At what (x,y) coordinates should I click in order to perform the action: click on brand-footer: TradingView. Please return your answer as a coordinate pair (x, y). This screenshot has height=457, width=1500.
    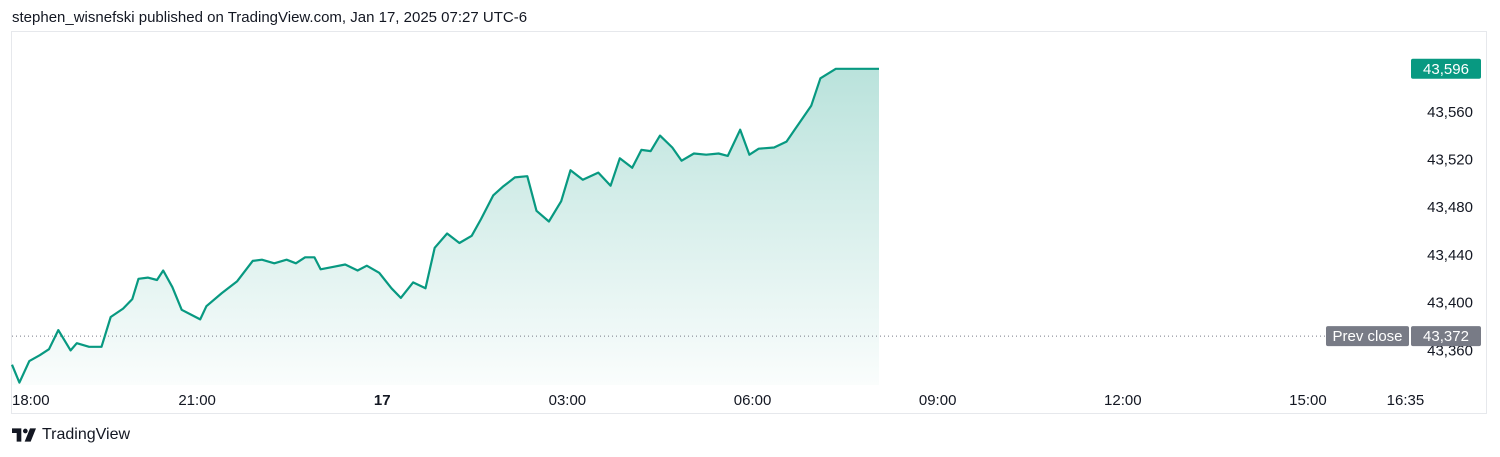
    Looking at the image, I should click on (71, 435).